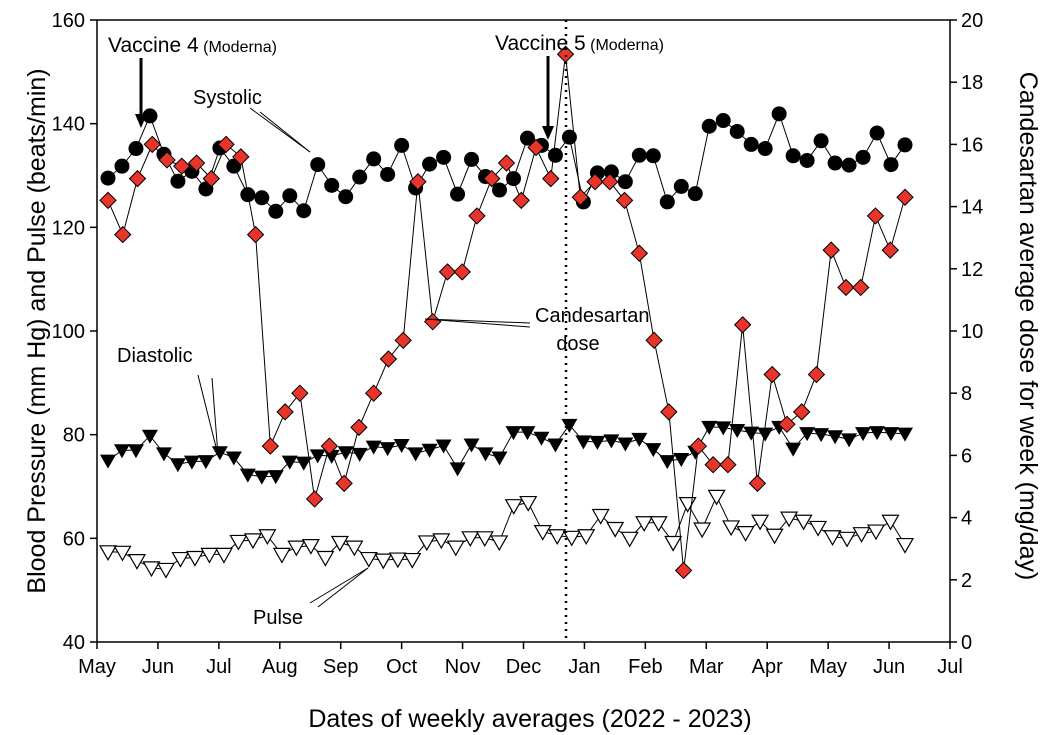 This screenshot has width=1050, height=735. I want to click on vaccine4-label: Vaccine 4 (Moderna), so click(192, 45).